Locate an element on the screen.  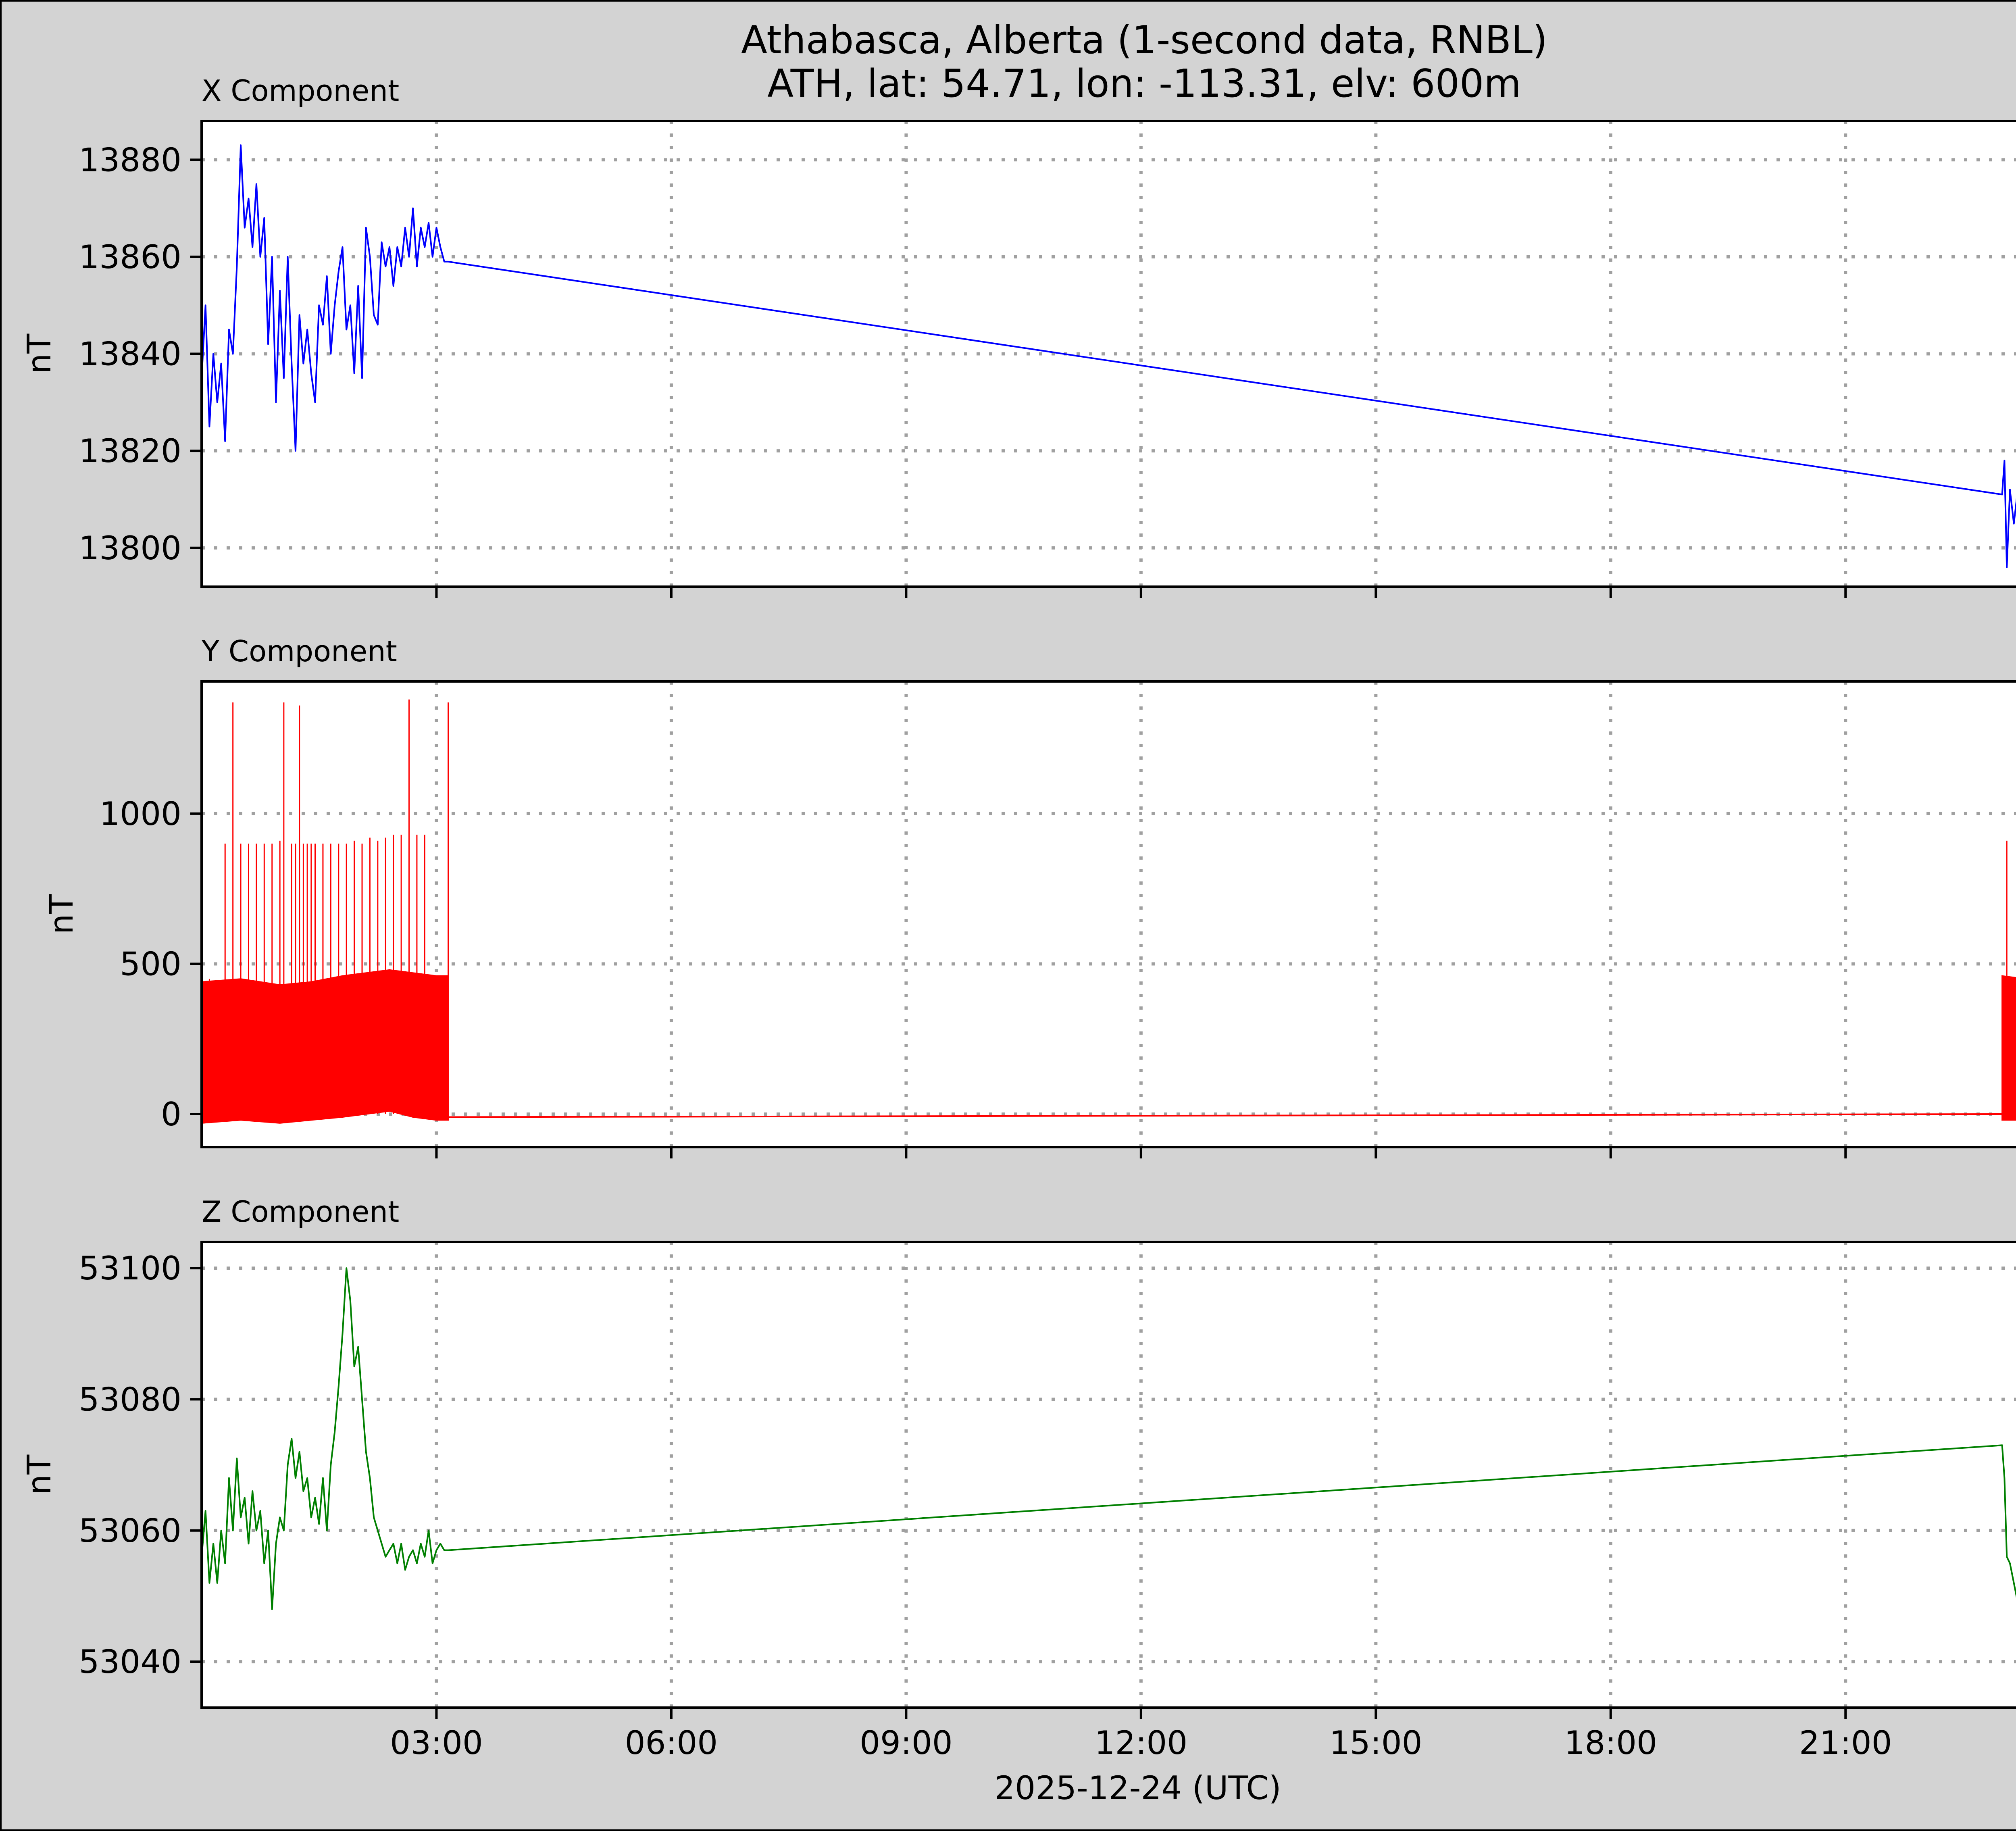
x-tick-label: 09:00 is located at coordinates (907, 1743).